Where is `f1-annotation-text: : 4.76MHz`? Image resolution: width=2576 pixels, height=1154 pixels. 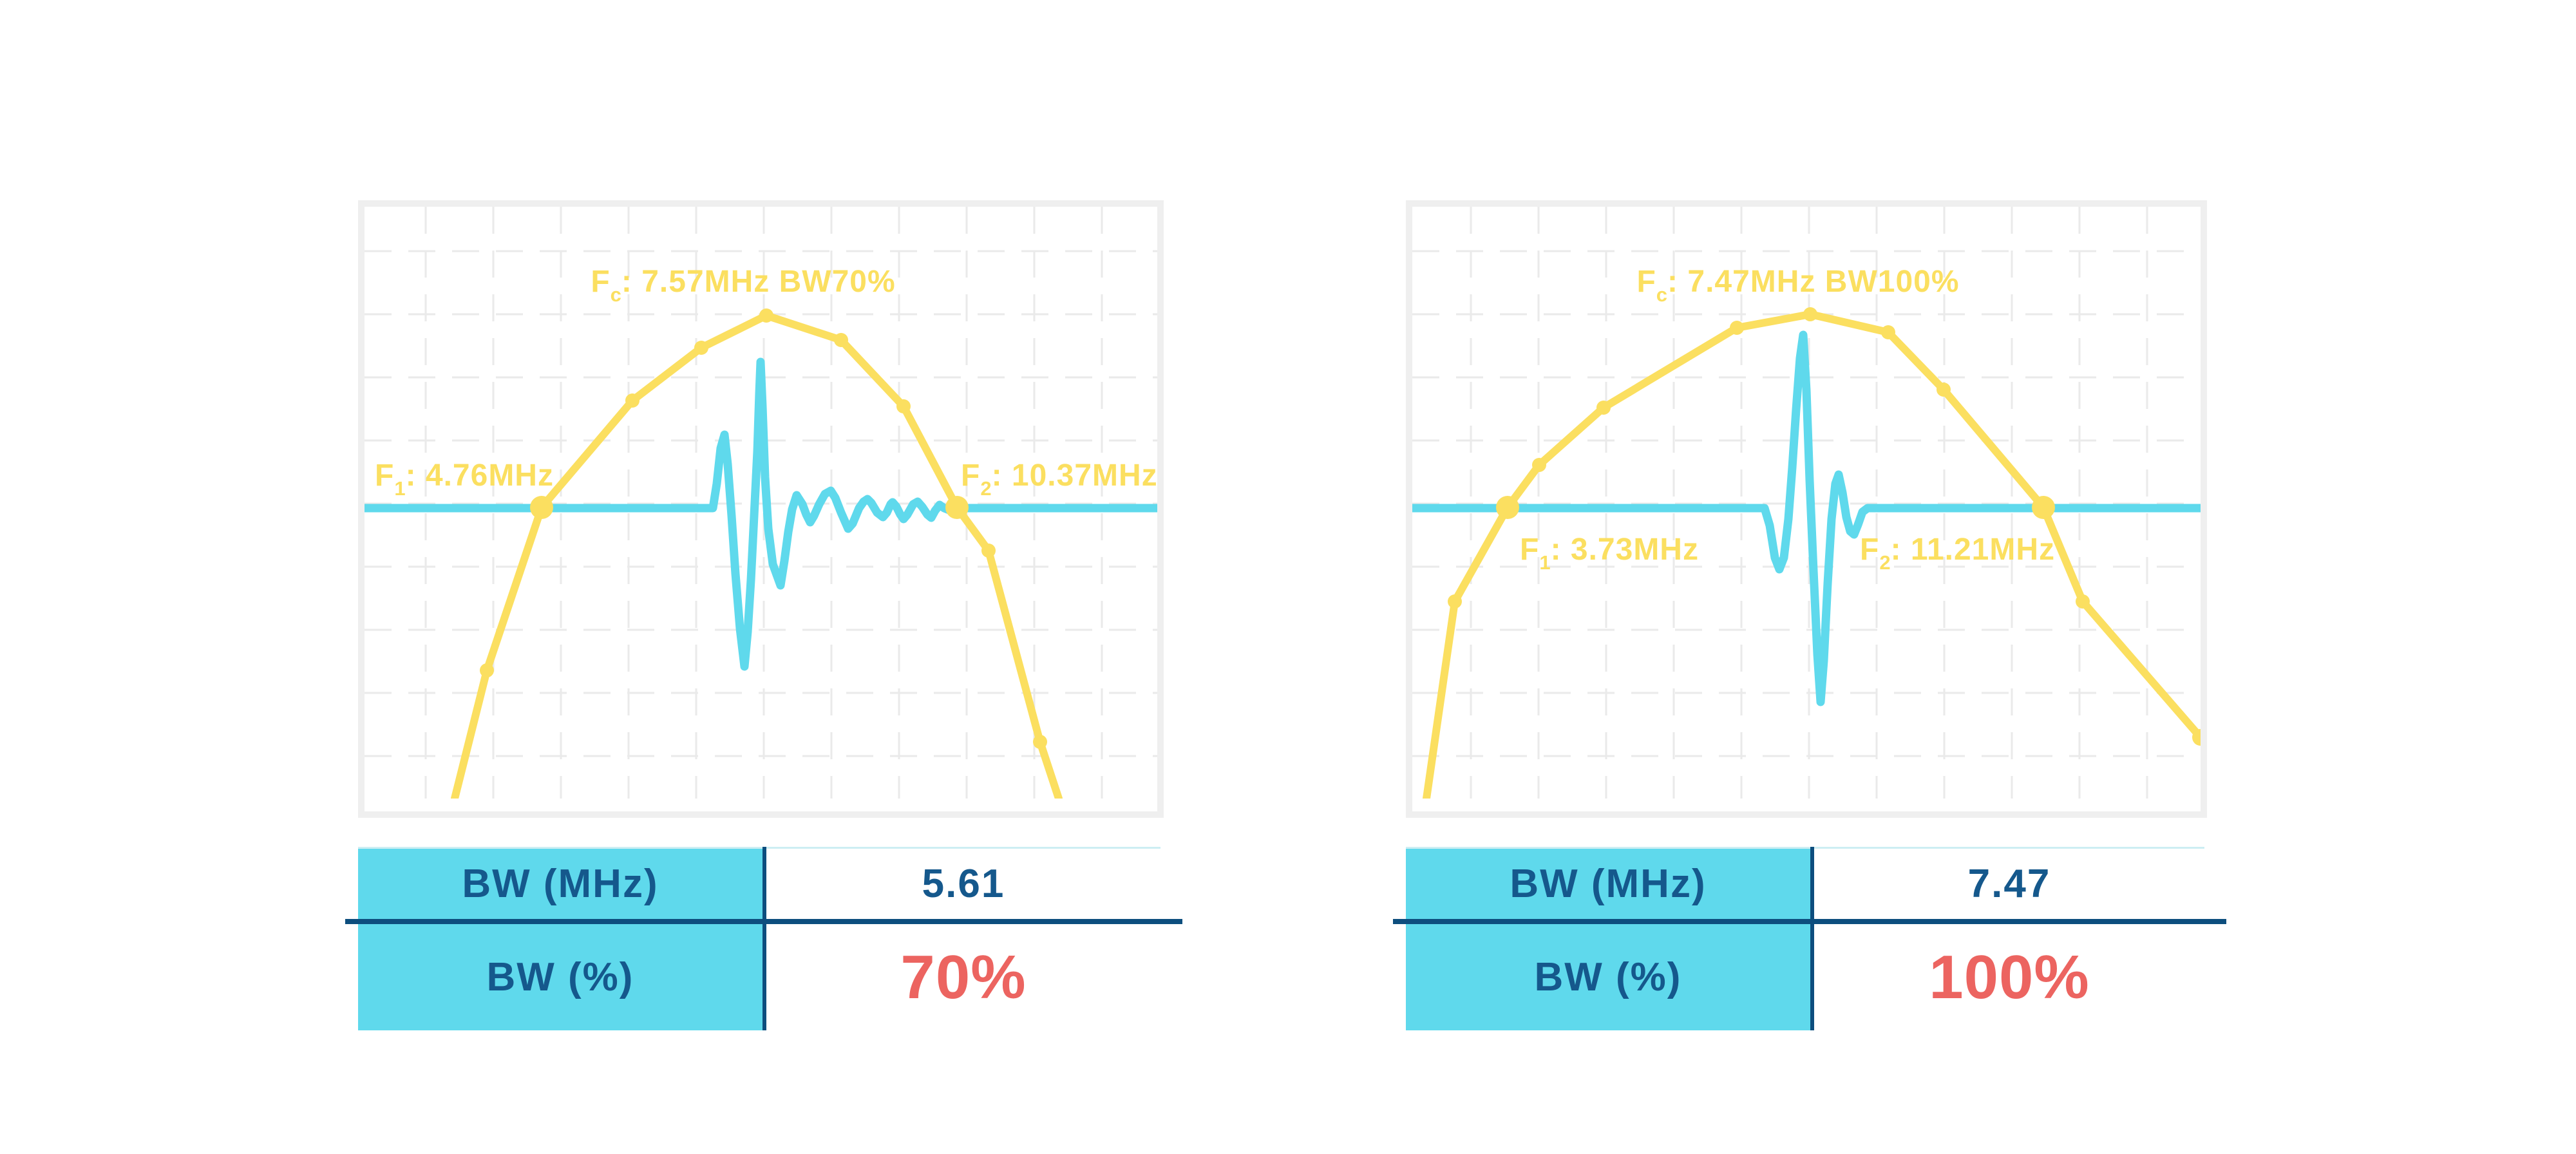 f1-annotation-text: : 4.76MHz is located at coordinates (480, 476).